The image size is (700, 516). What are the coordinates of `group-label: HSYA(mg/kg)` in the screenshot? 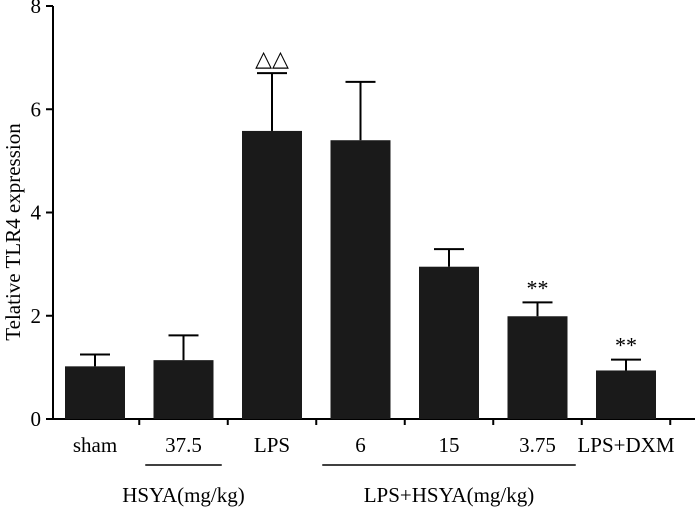 It's located at (183, 495).